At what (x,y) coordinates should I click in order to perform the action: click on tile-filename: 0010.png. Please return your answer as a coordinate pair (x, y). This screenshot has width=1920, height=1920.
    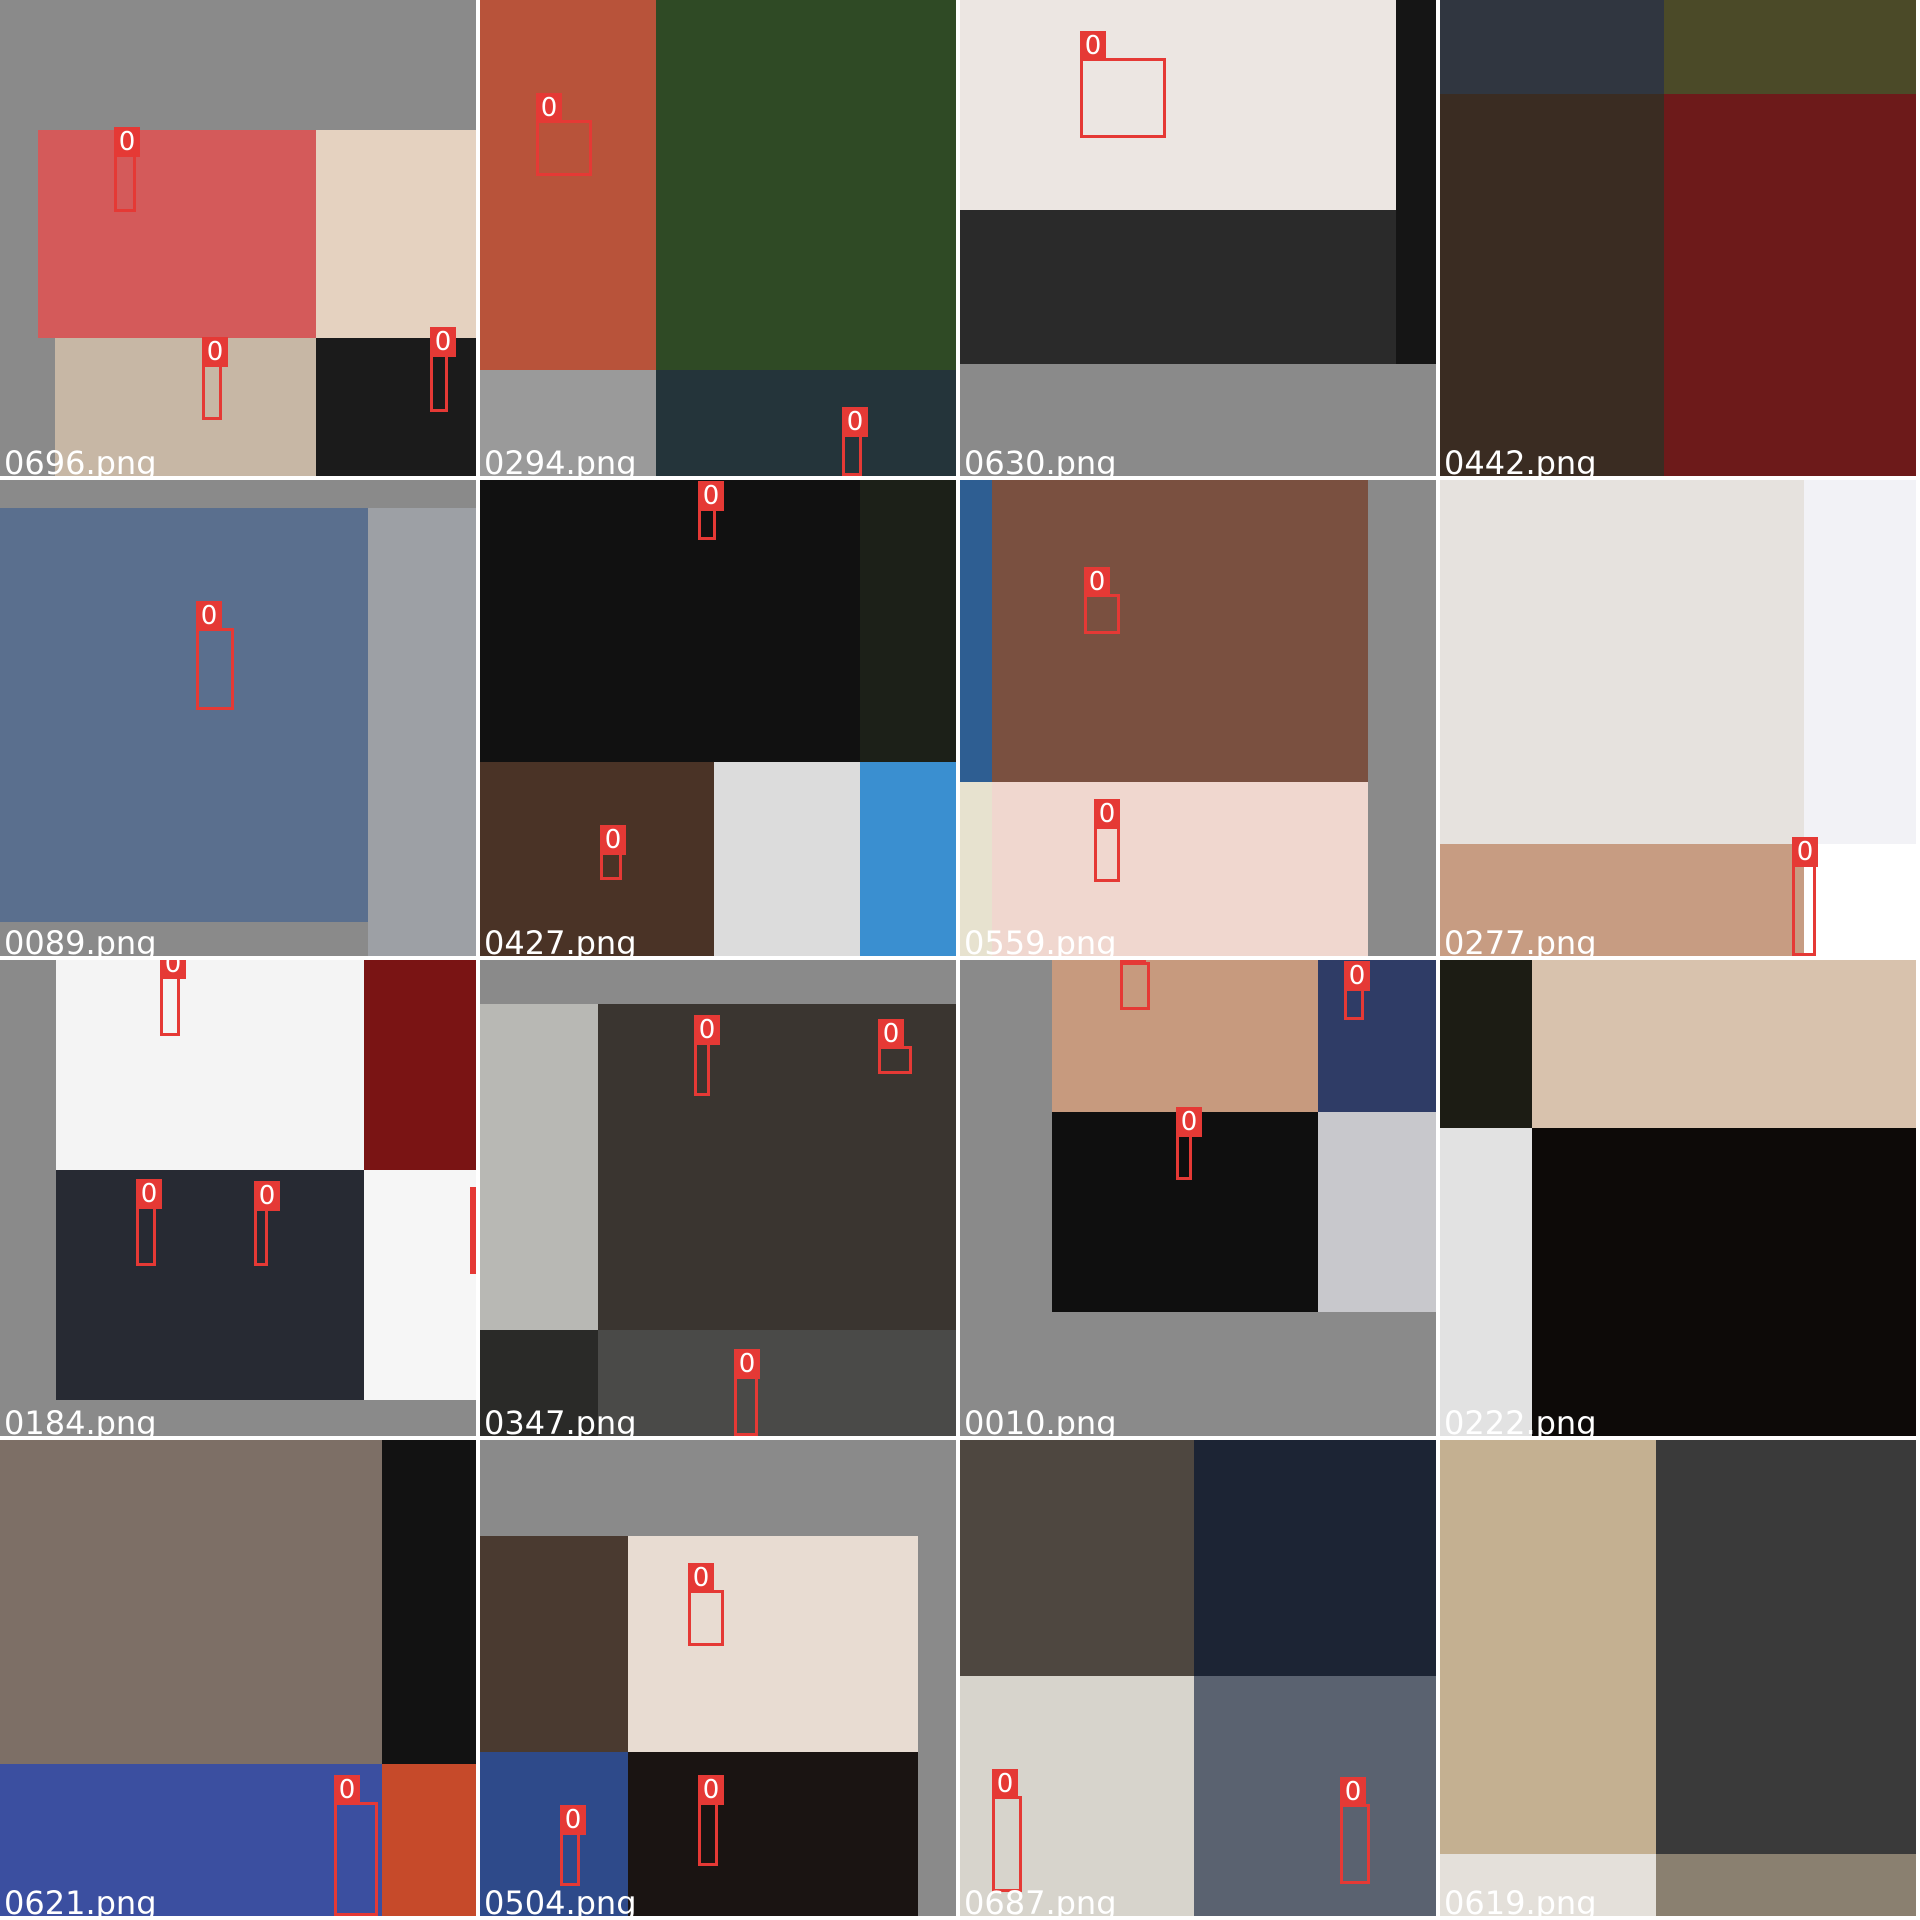
    Looking at the image, I should click on (1040, 1420).